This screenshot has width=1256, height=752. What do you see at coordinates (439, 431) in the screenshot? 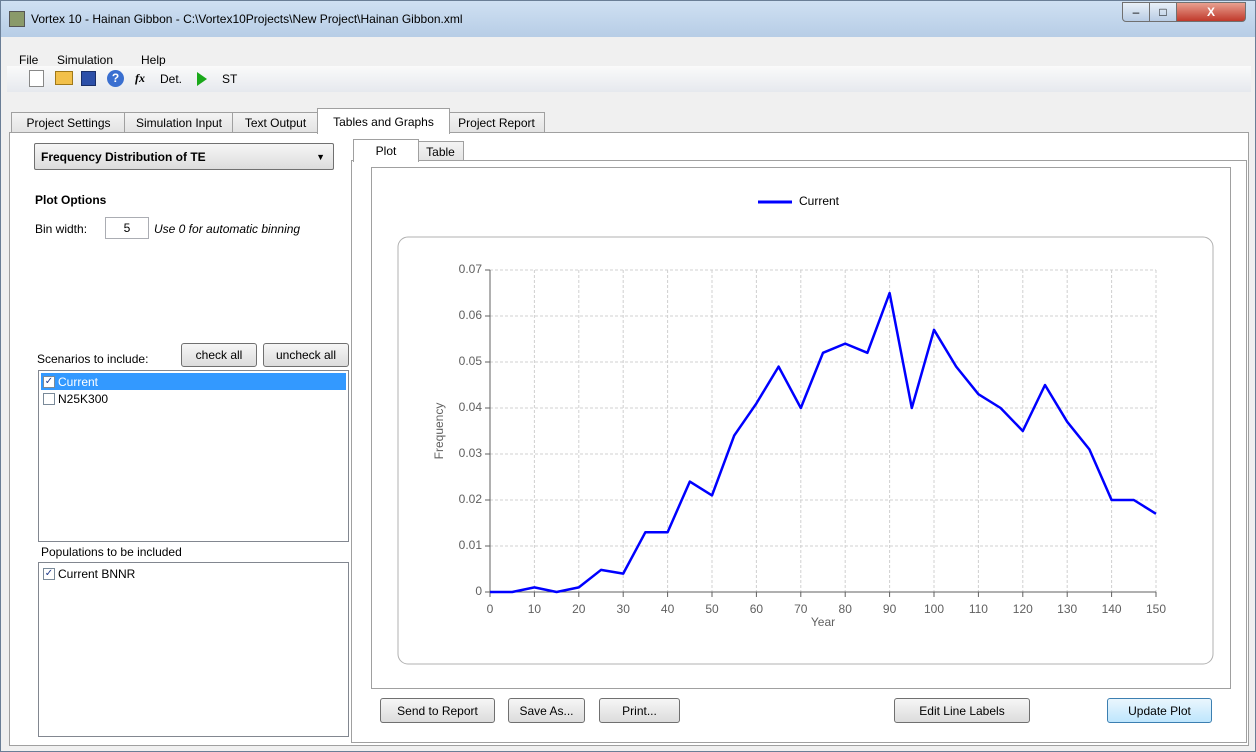
I see `y-axis-label: Frequency` at bounding box center [439, 431].